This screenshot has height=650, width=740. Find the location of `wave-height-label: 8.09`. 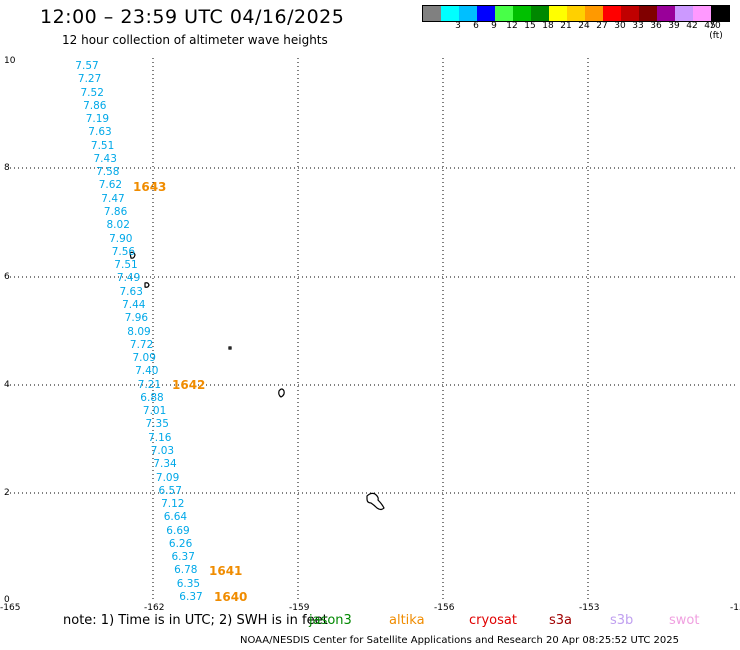

wave-height-label: 8.09 is located at coordinates (139, 331).